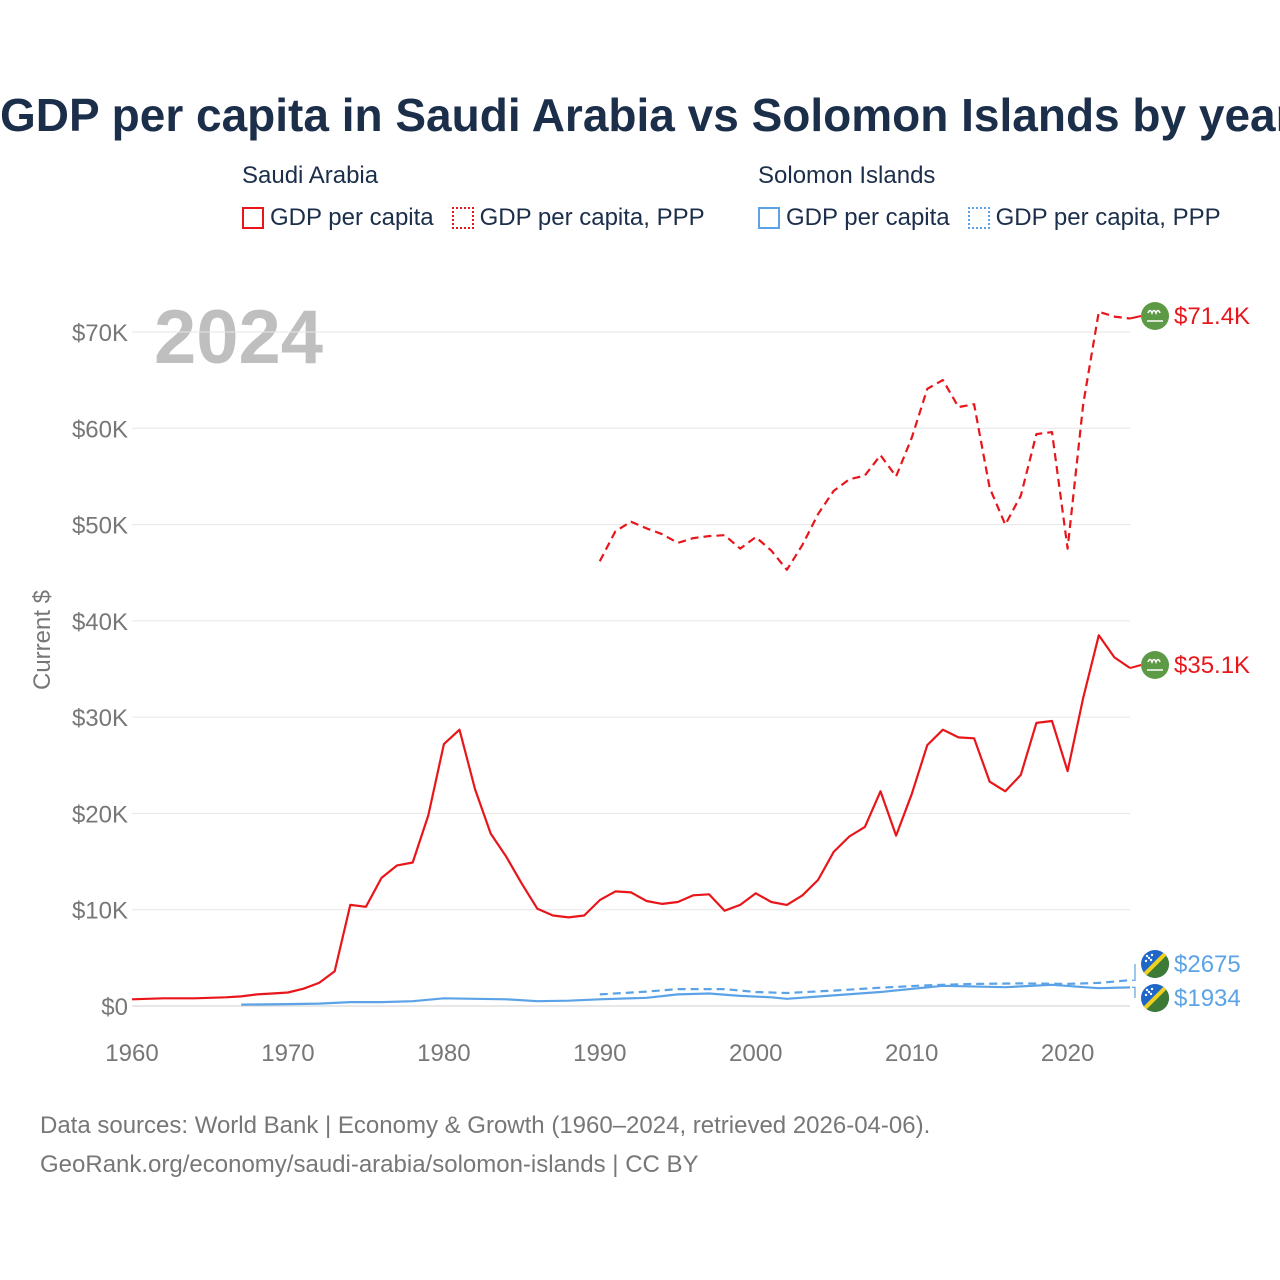 The height and width of the screenshot is (1280, 1280). Describe the element at coordinates (100, 429) in the screenshot. I see `y-tick-label: $60K` at that location.